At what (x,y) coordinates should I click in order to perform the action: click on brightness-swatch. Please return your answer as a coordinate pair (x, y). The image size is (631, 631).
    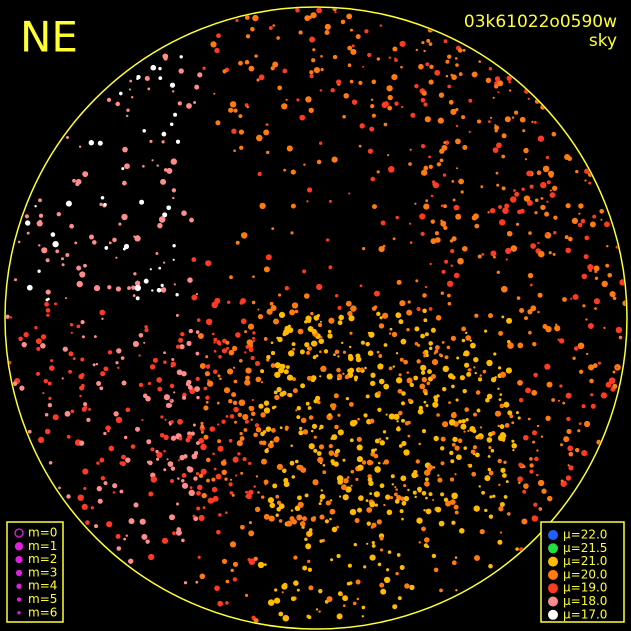
    Looking at the image, I should click on (553, 561).